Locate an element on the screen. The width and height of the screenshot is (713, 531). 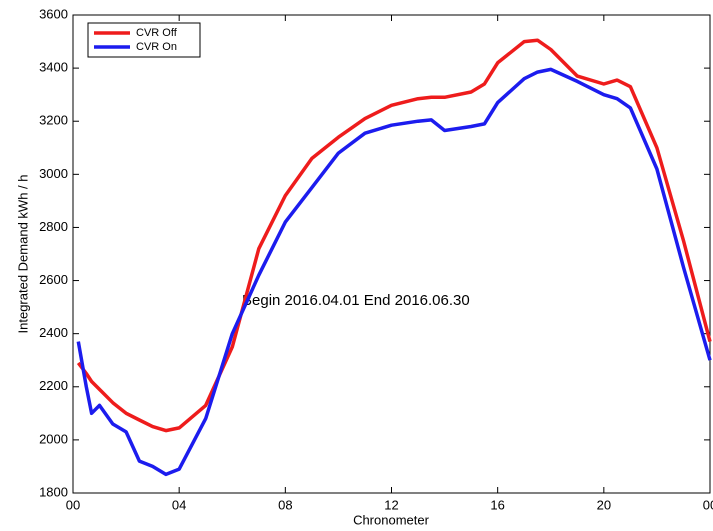
x-tick-label: 12 is located at coordinates (391, 504).